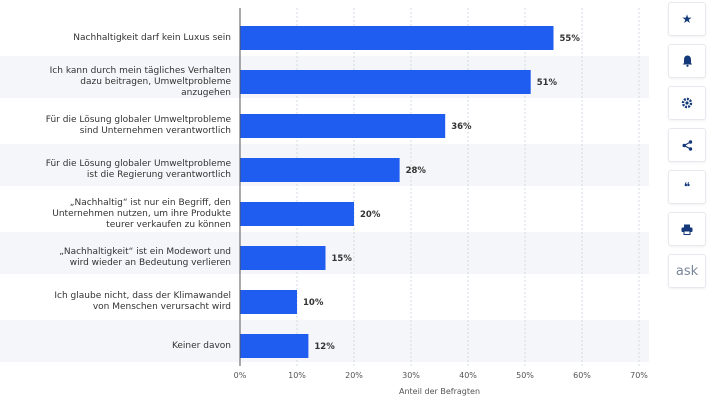 The image size is (717, 403). Describe the element at coordinates (570, 39) in the screenshot. I see `bar-value-label: 55%` at that location.